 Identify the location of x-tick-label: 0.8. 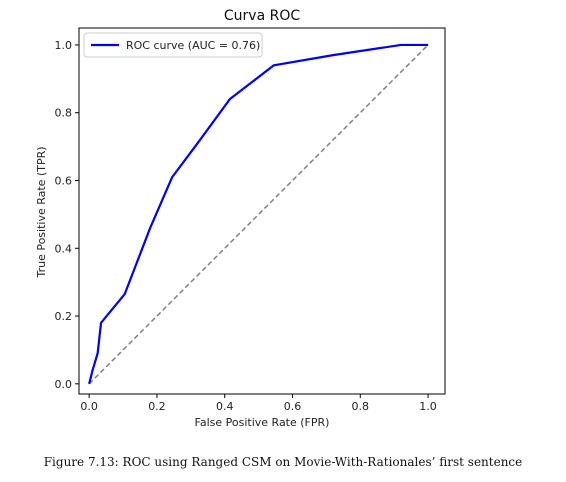
(361, 406).